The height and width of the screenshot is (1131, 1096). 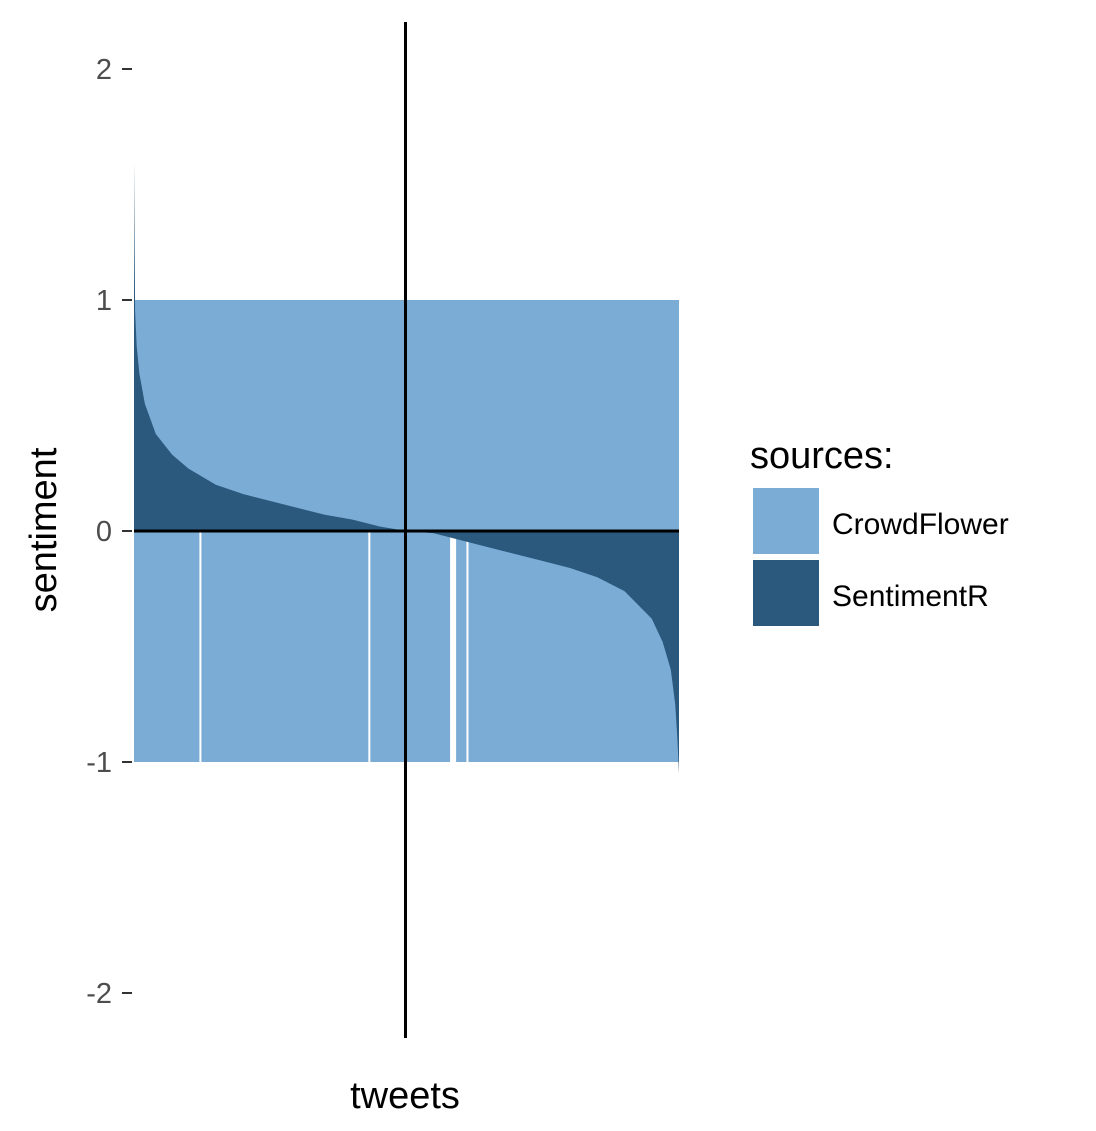 I want to click on legend-key-crowdflower, so click(x=786, y=521).